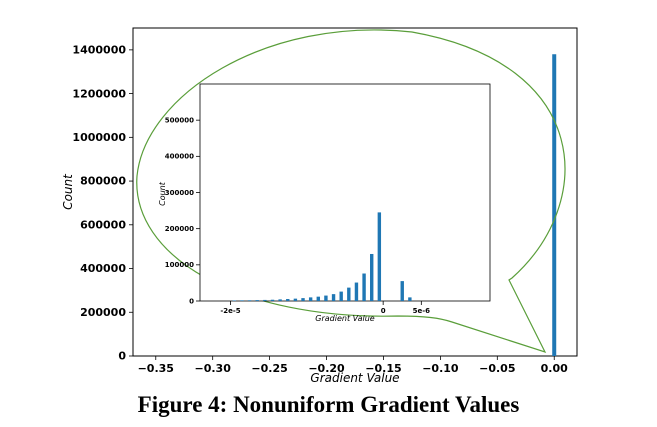  I want to click on x-tick-label: −0.15, so click(383, 368).